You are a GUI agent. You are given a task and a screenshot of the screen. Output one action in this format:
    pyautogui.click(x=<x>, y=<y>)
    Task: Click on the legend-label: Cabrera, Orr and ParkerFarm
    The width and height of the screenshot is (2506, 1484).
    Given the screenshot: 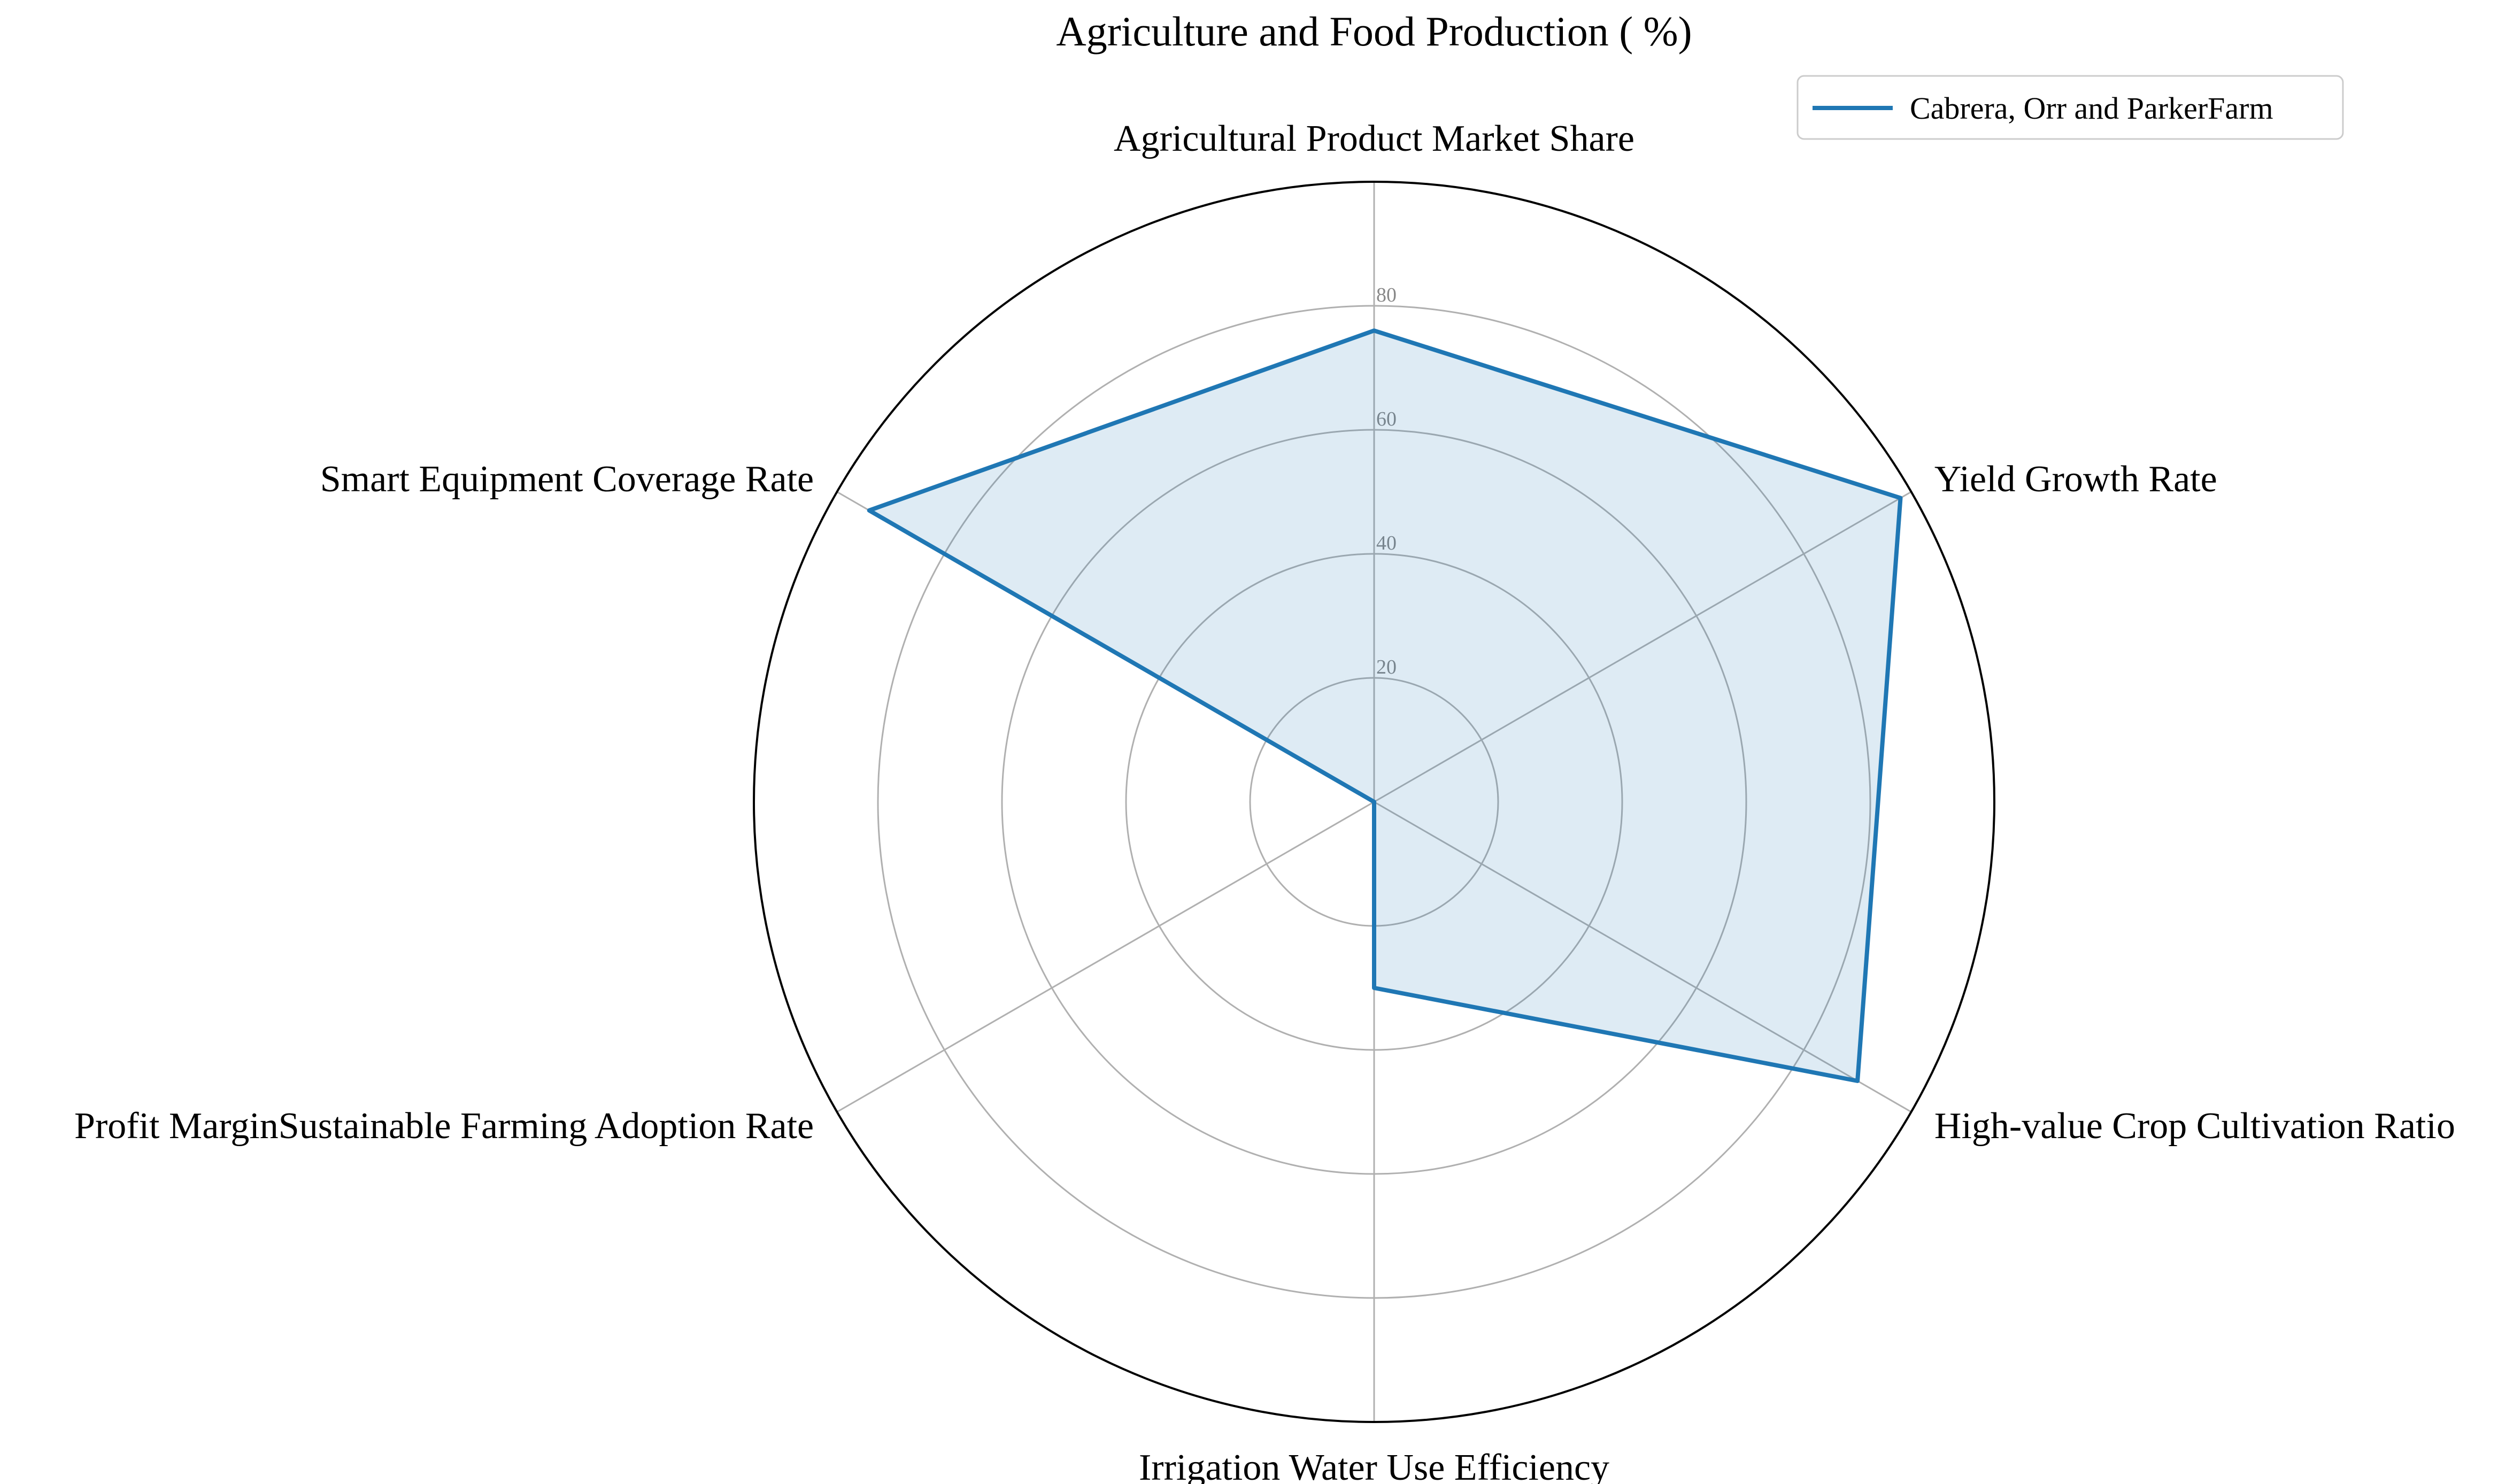 What is the action you would take?
    pyautogui.click(x=2091, y=108)
    